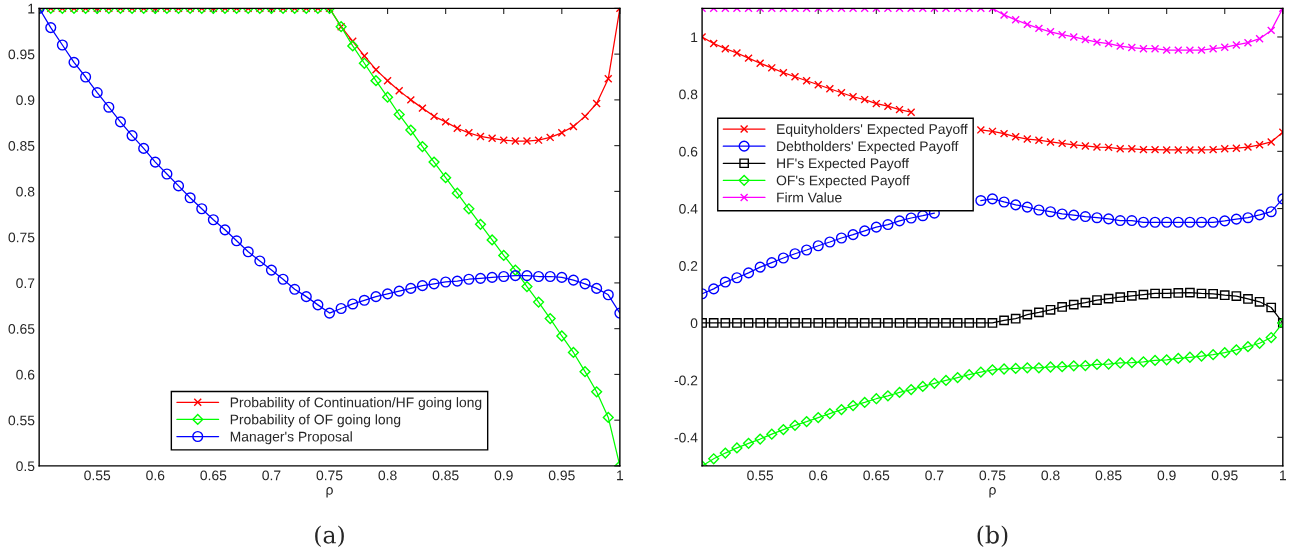  I want to click on legend-label: Manager's Proposal, so click(291, 438).